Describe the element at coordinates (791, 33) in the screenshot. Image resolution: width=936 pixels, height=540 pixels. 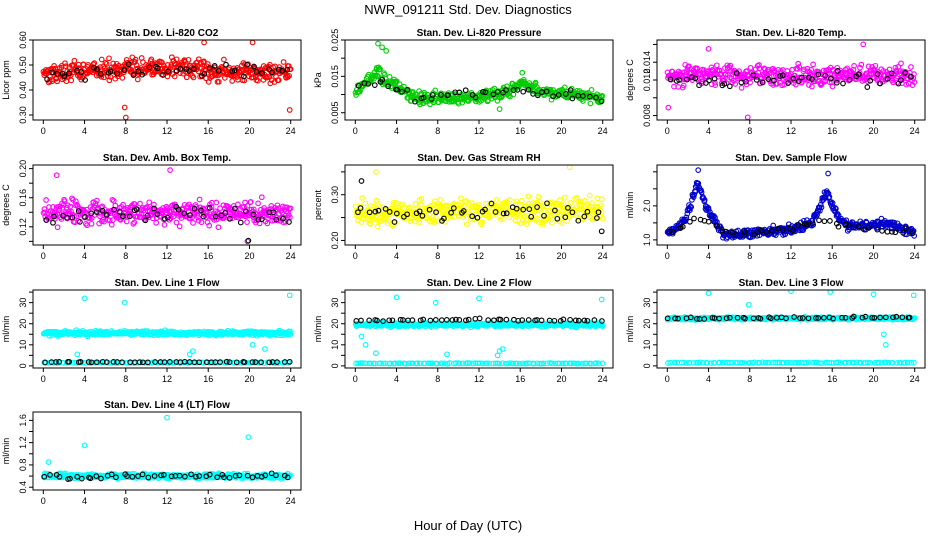
I see `panel-title-li820-temp: Stan. Dev. Li-820 Temp.` at that location.